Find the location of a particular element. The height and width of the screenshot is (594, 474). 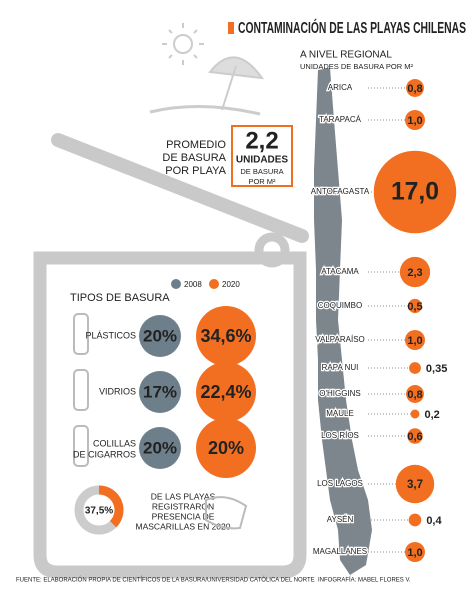

value-label: 17,0 is located at coordinates (415, 192).